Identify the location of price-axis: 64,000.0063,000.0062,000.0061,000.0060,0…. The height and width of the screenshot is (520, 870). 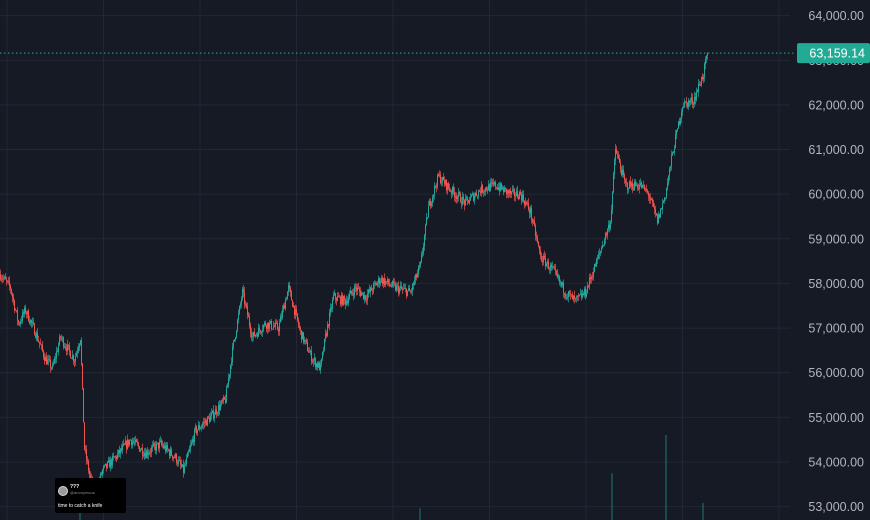
(836, 261).